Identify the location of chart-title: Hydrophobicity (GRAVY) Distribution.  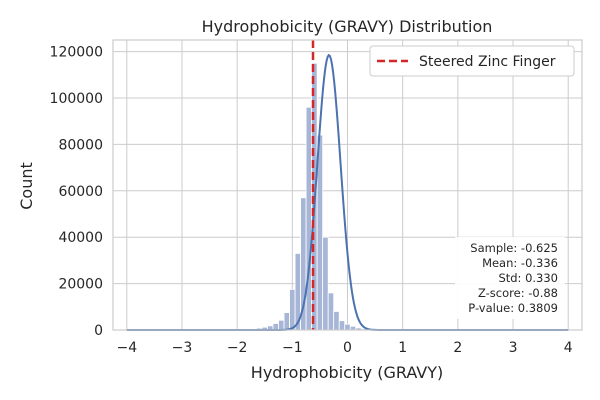
(347, 26).